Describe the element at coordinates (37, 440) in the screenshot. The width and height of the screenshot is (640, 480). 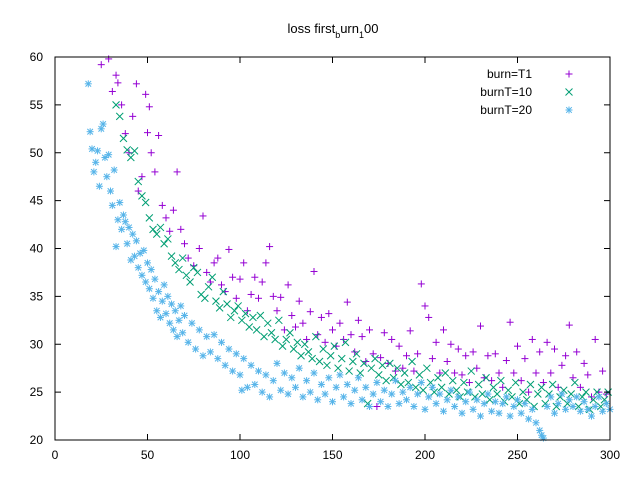
I see `y-tick-label: 20` at that location.